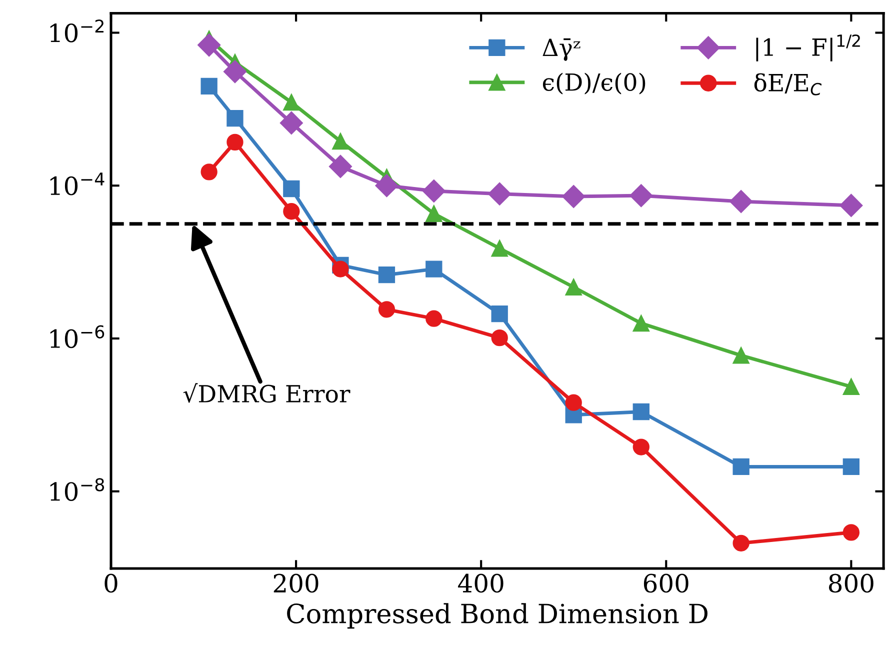 The height and width of the screenshot is (661, 888). Describe the element at coordinates (788, 84) in the screenshot. I see `legend-label: δE/E$_{C}$` at that location.